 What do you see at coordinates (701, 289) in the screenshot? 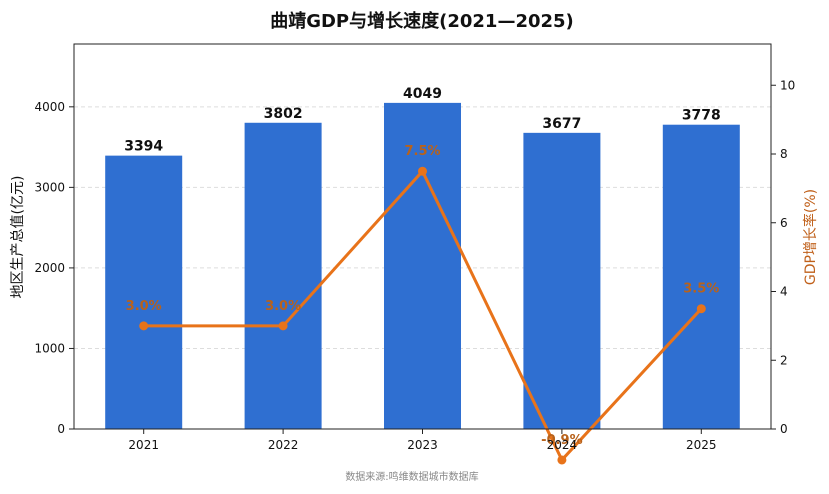
I see `growth-value-label: 3.5%` at bounding box center [701, 289].